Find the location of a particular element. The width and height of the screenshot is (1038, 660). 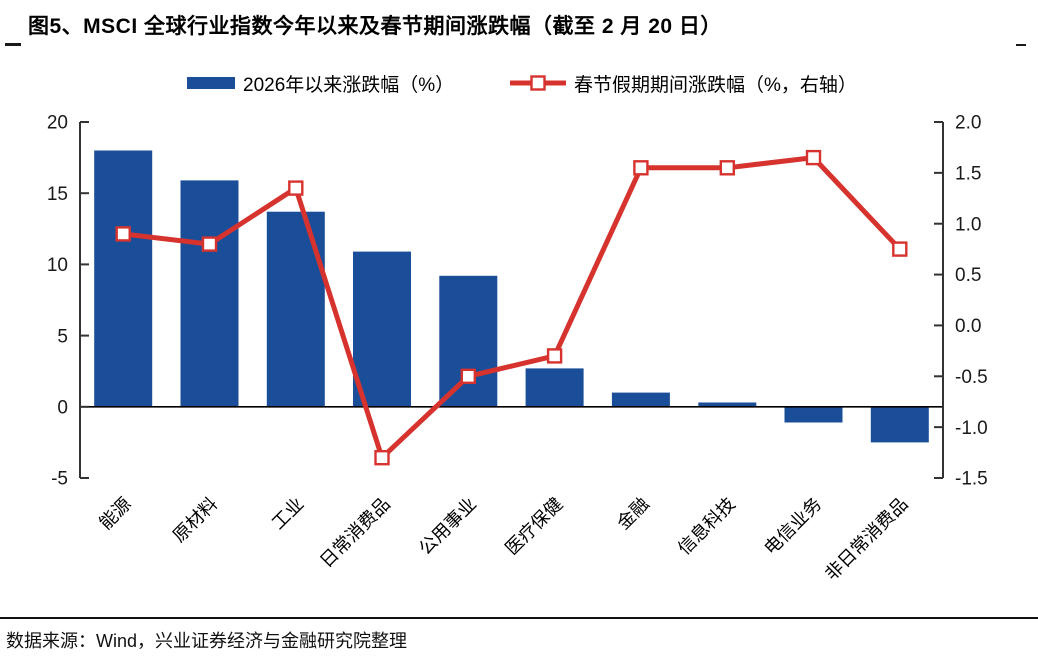

right-axis-tick-label: -1.5 is located at coordinates (971, 479).